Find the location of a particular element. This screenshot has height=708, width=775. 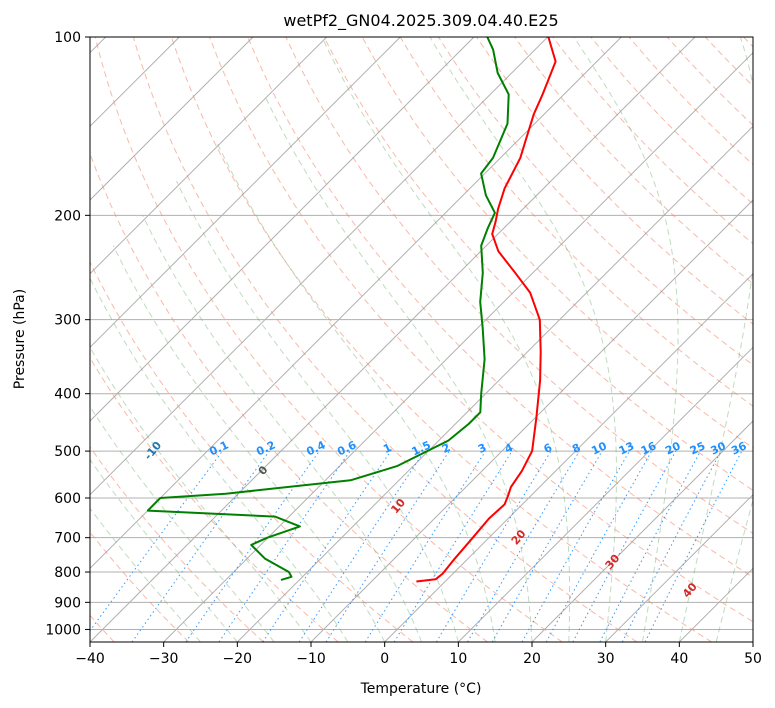

x-tick-label: 0 is located at coordinates (384, 659).